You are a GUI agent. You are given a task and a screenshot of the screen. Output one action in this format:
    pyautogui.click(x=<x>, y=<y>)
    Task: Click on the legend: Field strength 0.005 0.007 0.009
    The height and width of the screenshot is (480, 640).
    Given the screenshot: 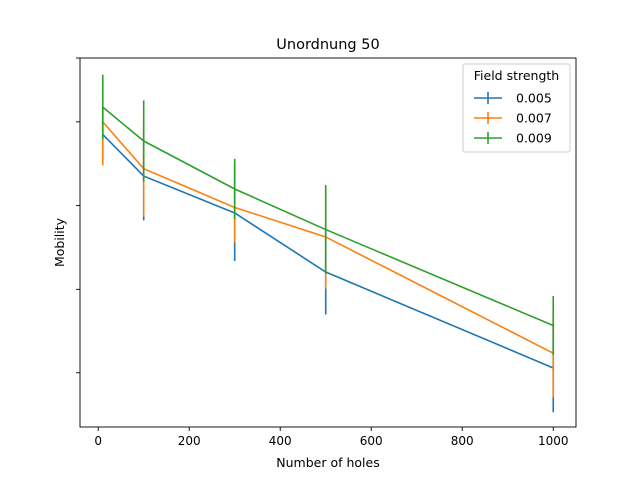 What is the action you would take?
    pyautogui.click(x=516, y=108)
    